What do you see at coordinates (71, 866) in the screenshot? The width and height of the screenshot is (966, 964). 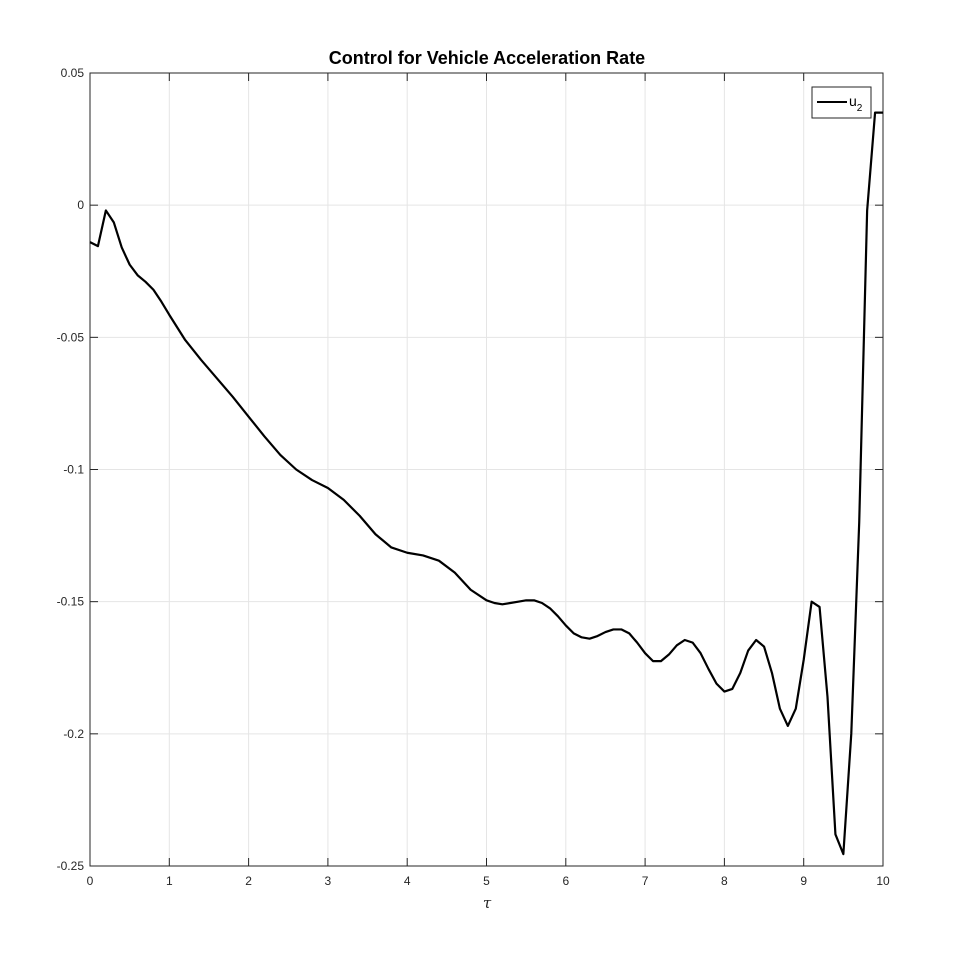 I see `y-tick-label: -0.25` at bounding box center [71, 866].